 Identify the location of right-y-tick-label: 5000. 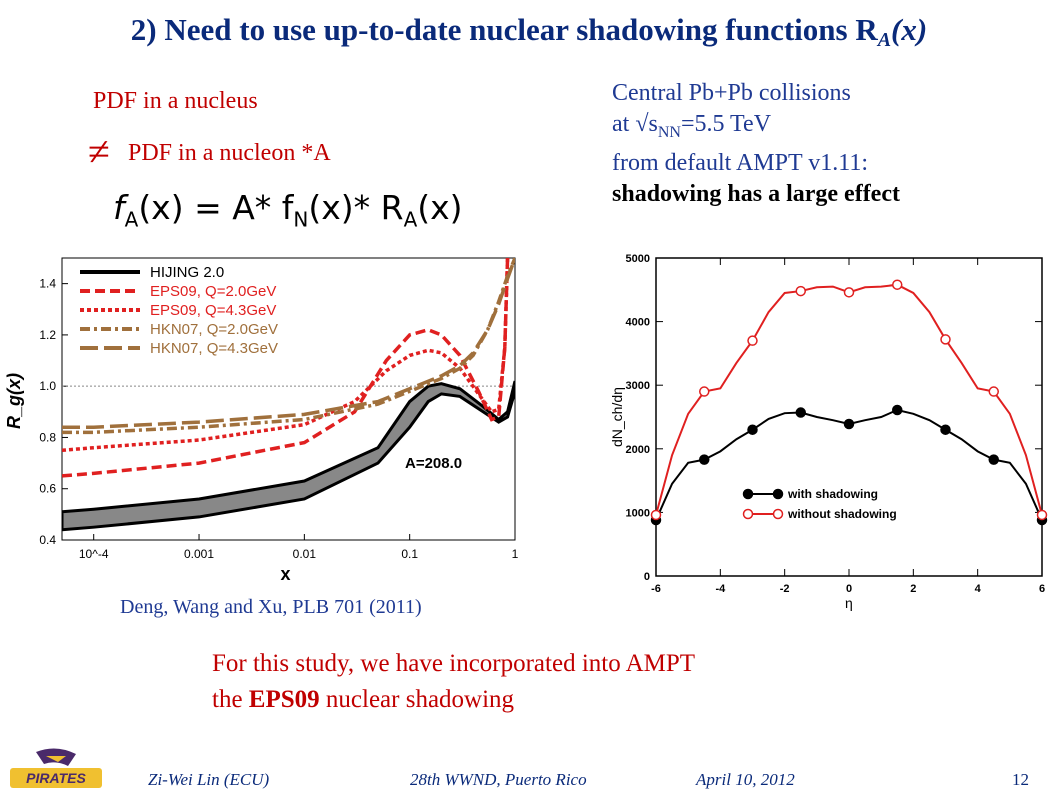
(638, 259).